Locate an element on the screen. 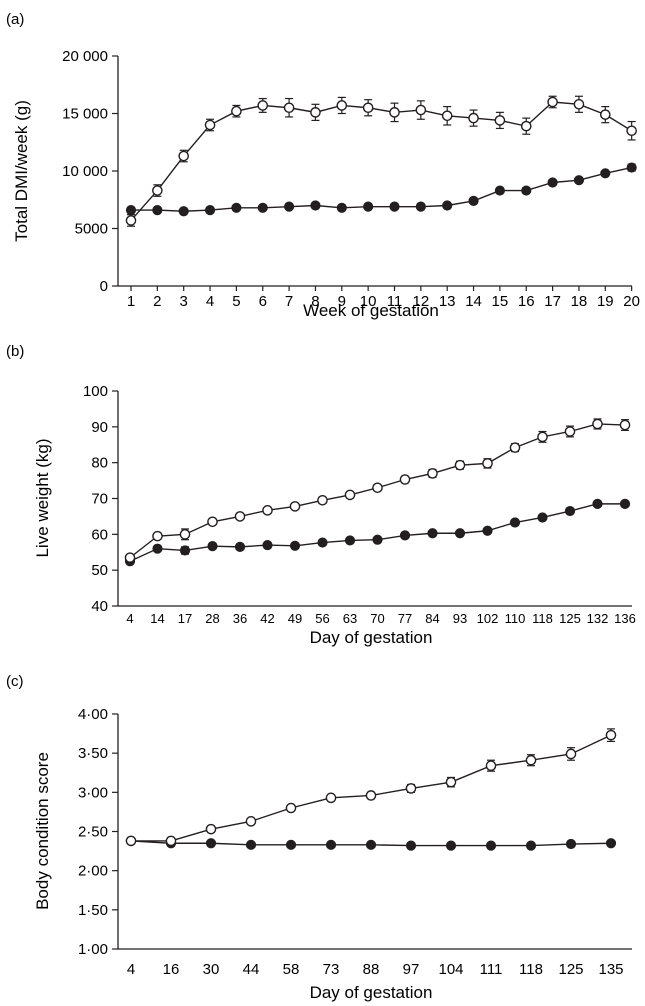 The height and width of the screenshot is (1006, 645). panel-c-y-tick-label: 3·00 is located at coordinates (93, 792).